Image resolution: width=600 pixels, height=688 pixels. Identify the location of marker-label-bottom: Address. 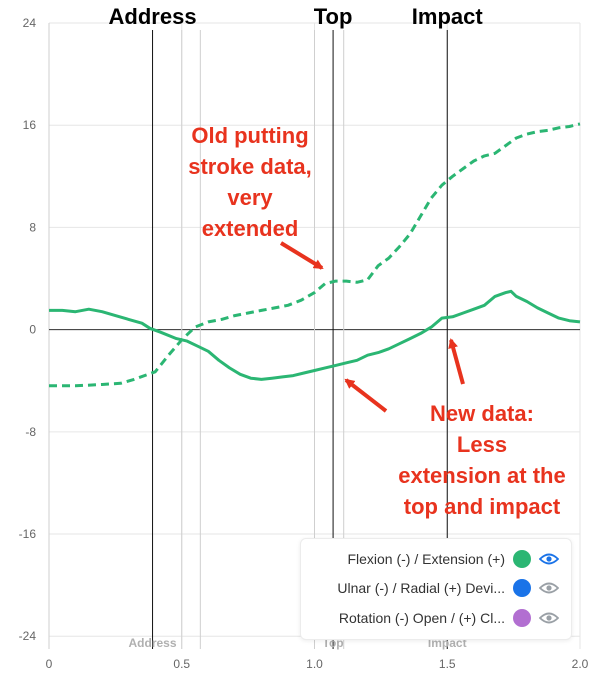
(153, 643).